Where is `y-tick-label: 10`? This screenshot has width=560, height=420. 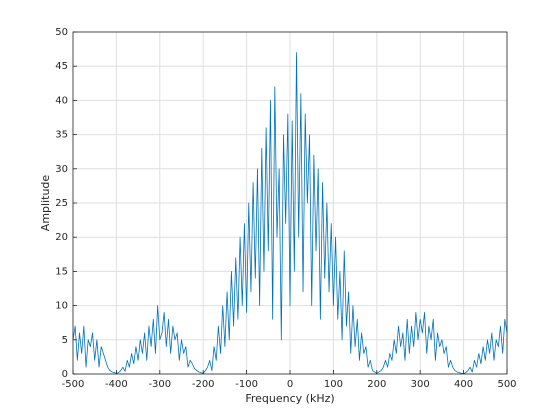 y-tick-label: 10 is located at coordinates (61, 306).